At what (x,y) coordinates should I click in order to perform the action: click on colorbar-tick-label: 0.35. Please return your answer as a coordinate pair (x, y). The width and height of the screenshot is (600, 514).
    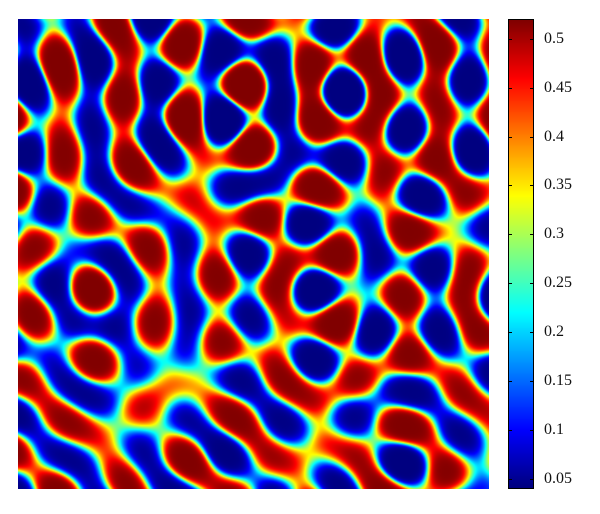
    Looking at the image, I should click on (558, 185).